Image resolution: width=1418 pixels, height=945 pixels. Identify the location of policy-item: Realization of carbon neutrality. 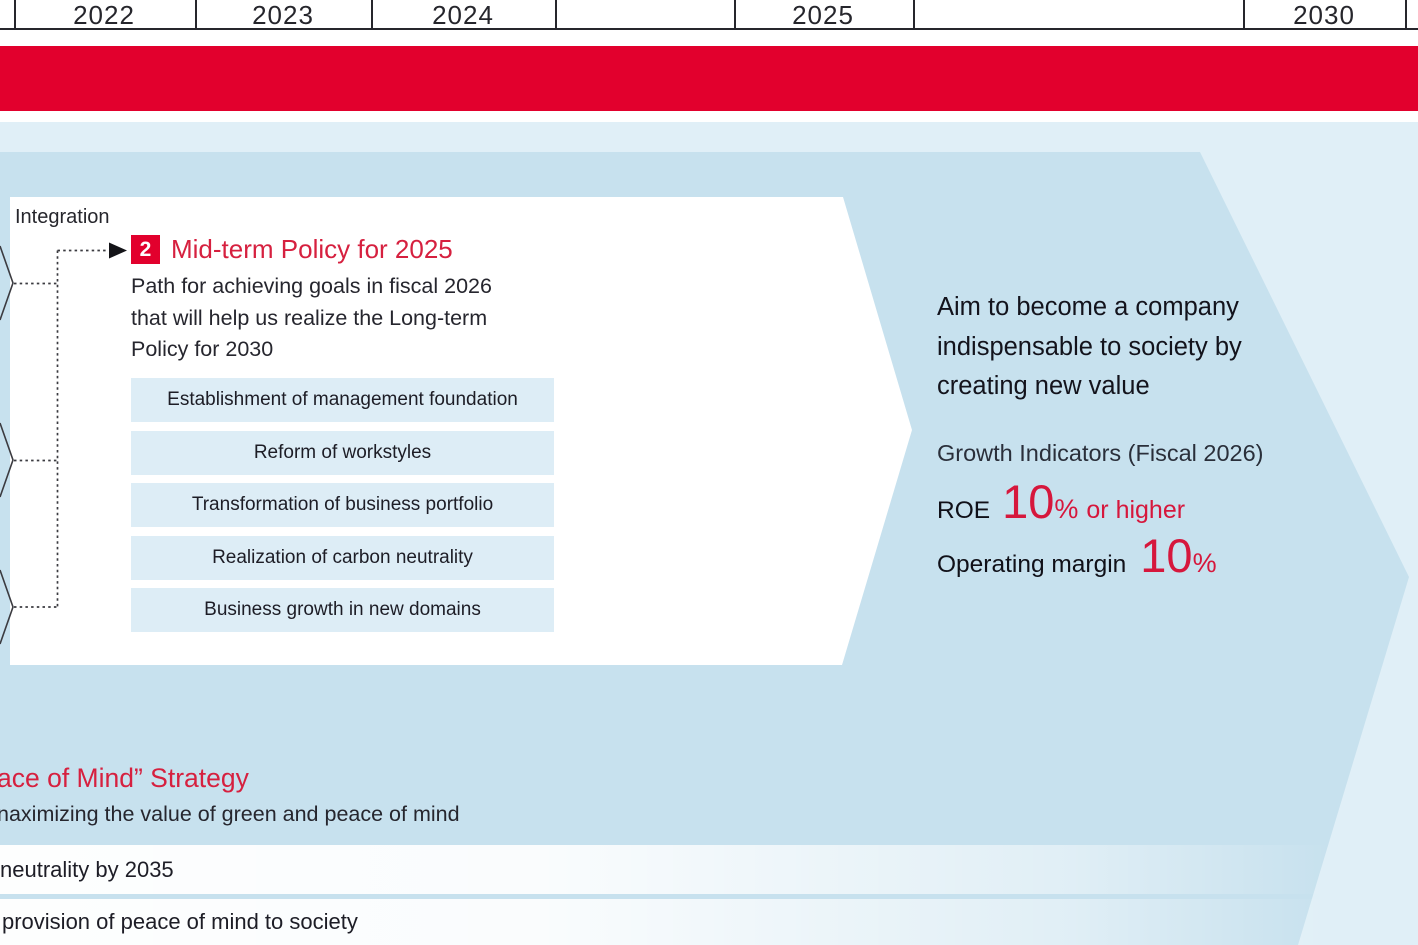
(342, 557).